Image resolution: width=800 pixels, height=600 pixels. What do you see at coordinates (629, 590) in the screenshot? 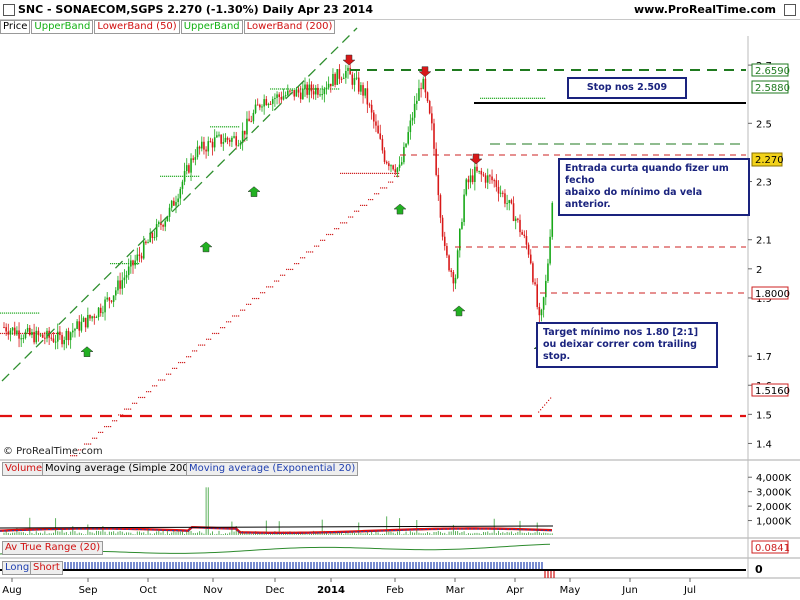
I see `time-tick-label: Jun` at bounding box center [629, 590].